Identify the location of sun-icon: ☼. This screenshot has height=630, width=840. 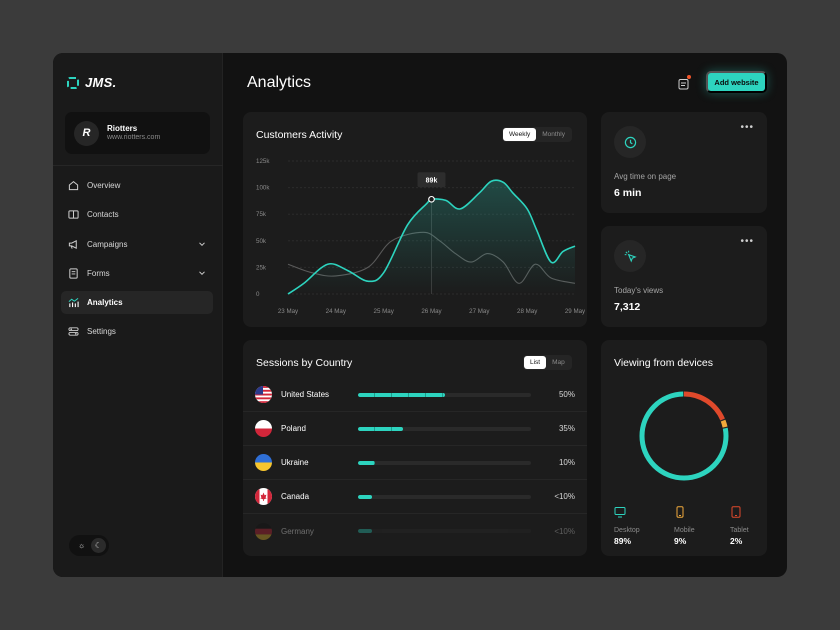
(81, 545).